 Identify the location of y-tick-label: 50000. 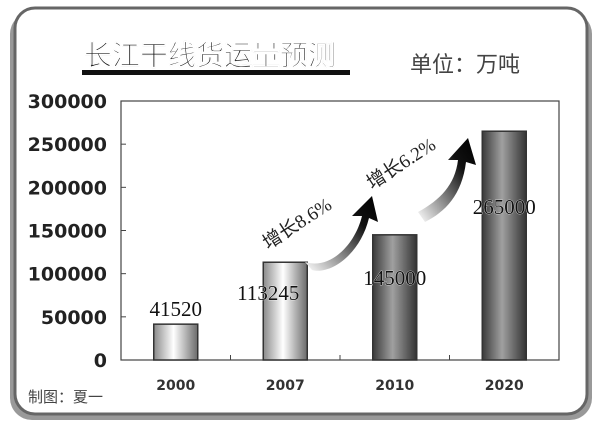
(74, 318).